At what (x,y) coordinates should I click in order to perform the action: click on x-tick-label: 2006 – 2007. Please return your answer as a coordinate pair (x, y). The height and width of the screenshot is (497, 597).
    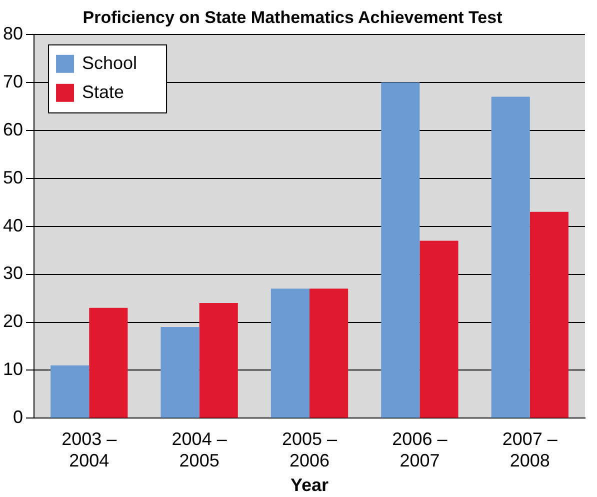
    Looking at the image, I should click on (420, 449).